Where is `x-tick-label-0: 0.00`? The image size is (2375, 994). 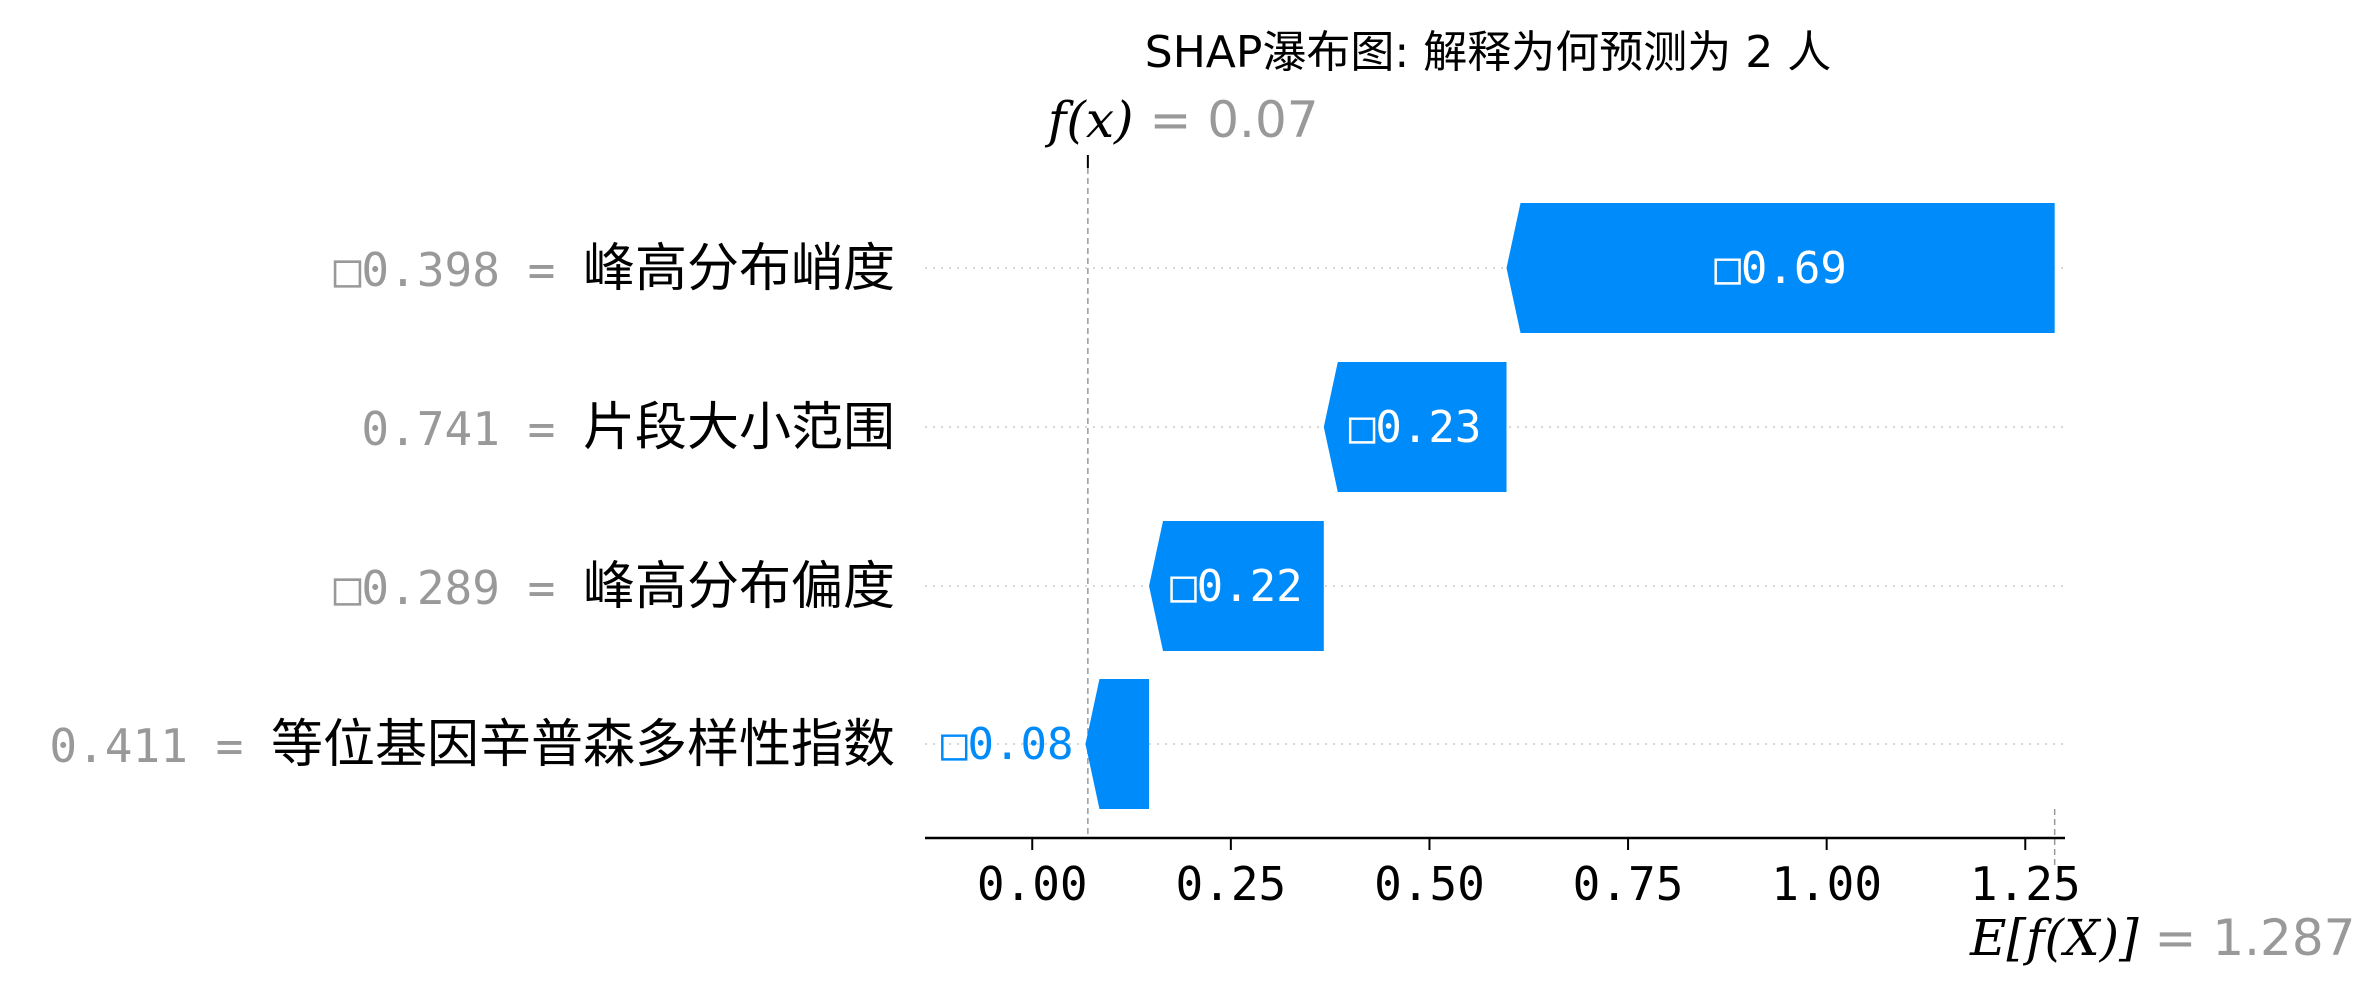
x-tick-label-0: 0.00 is located at coordinates (1032, 884).